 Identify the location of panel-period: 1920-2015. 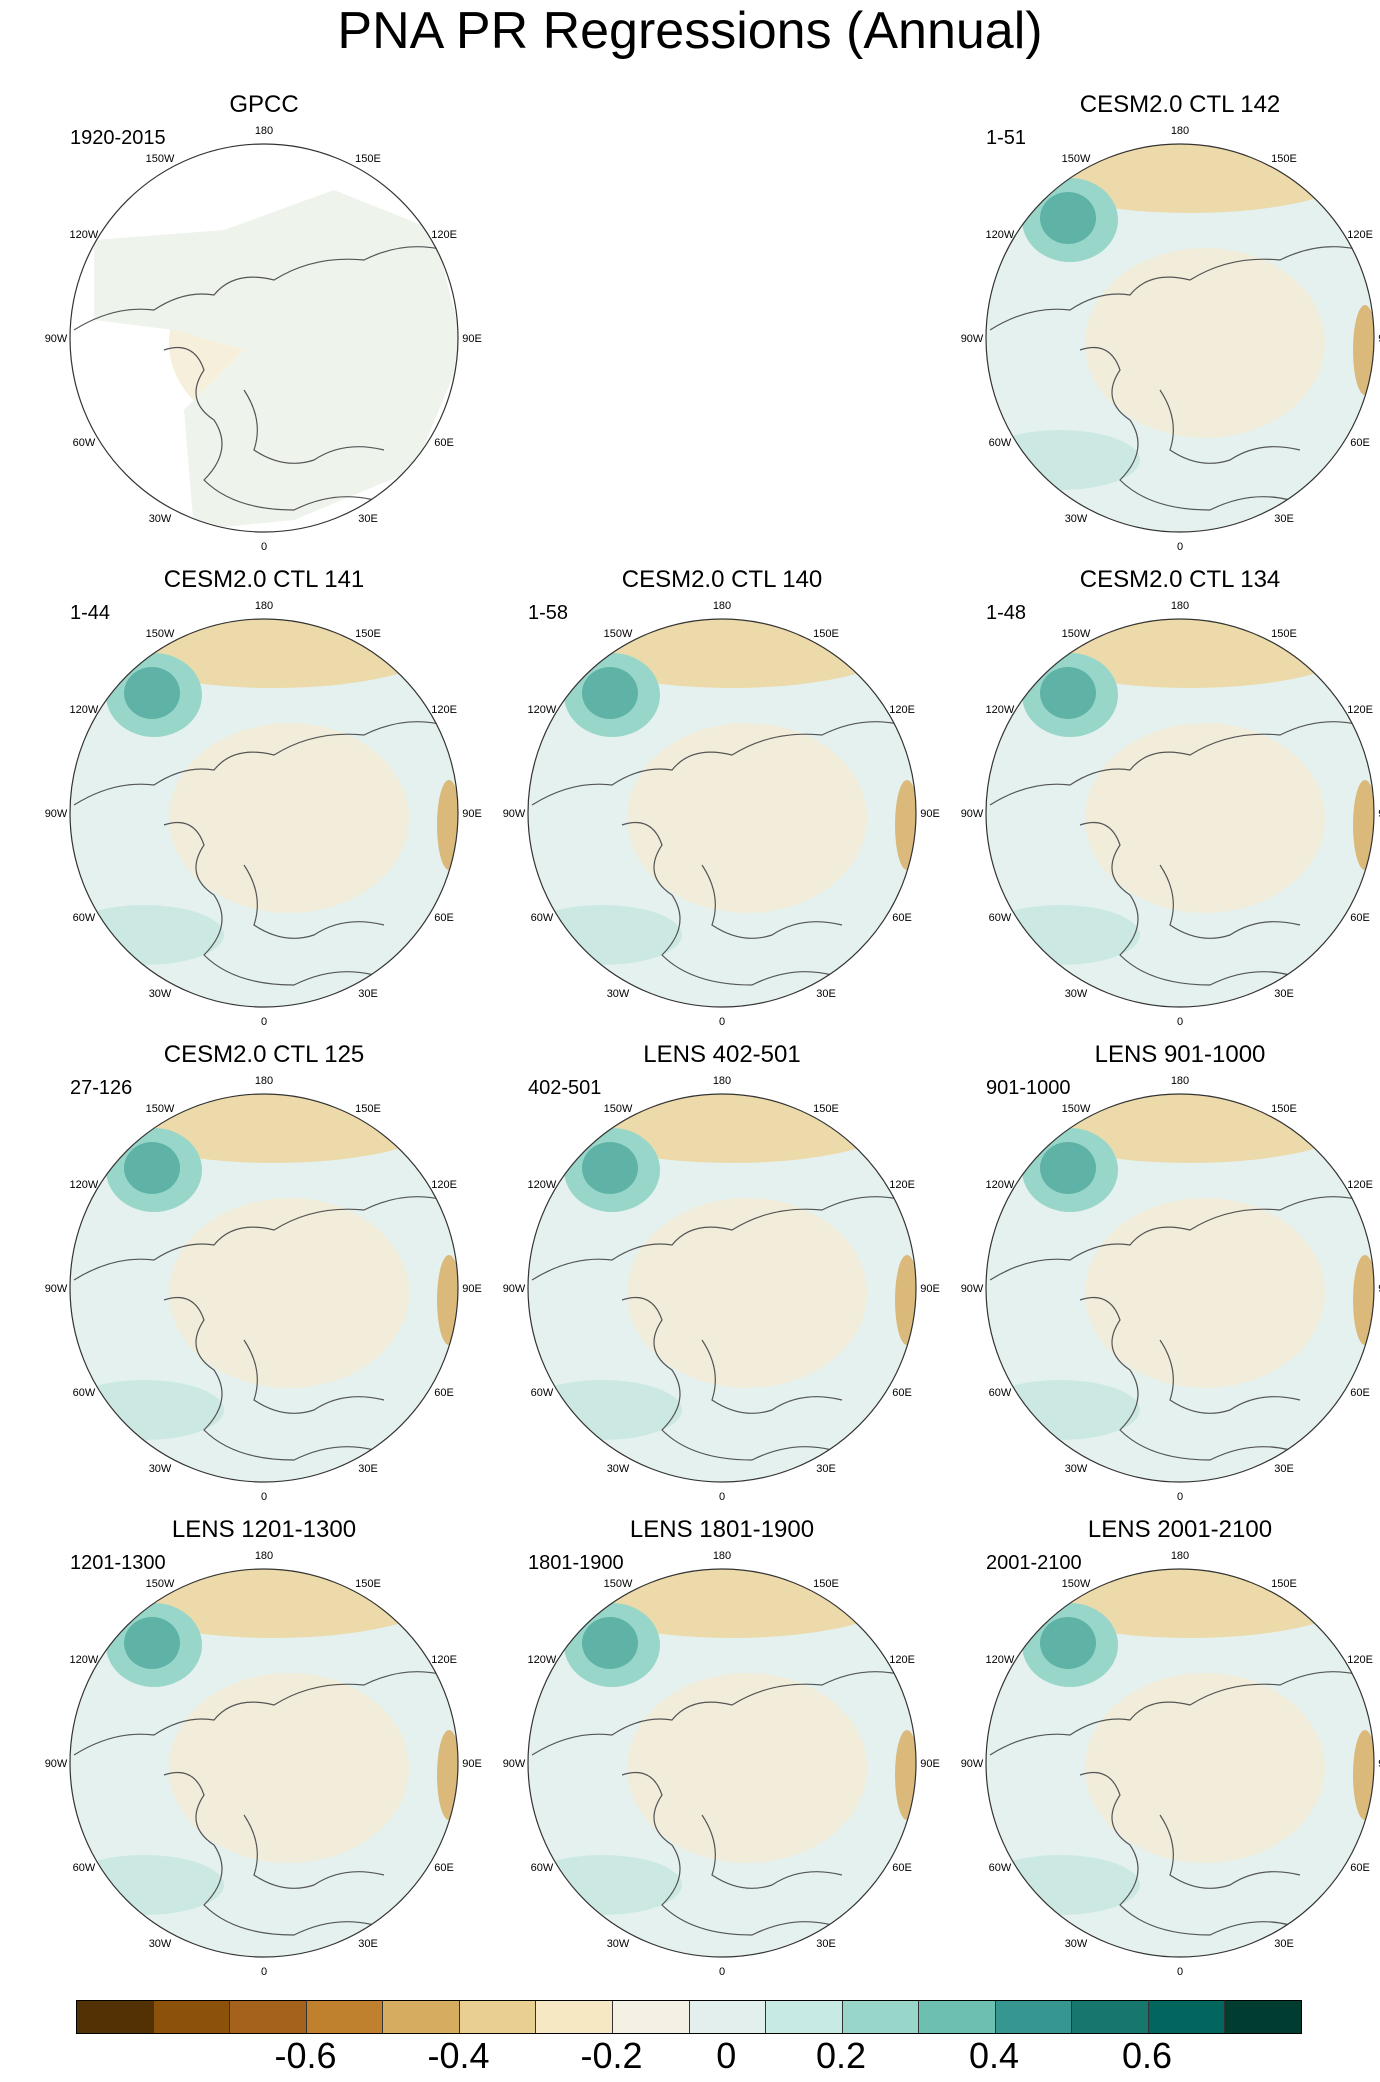
(118, 138).